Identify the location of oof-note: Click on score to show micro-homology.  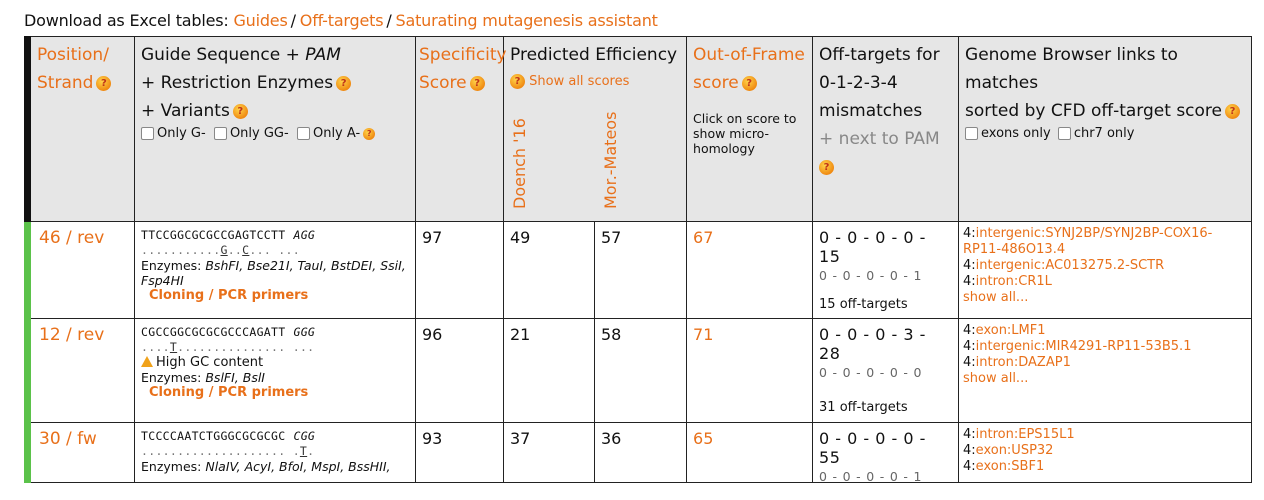
(745, 133).